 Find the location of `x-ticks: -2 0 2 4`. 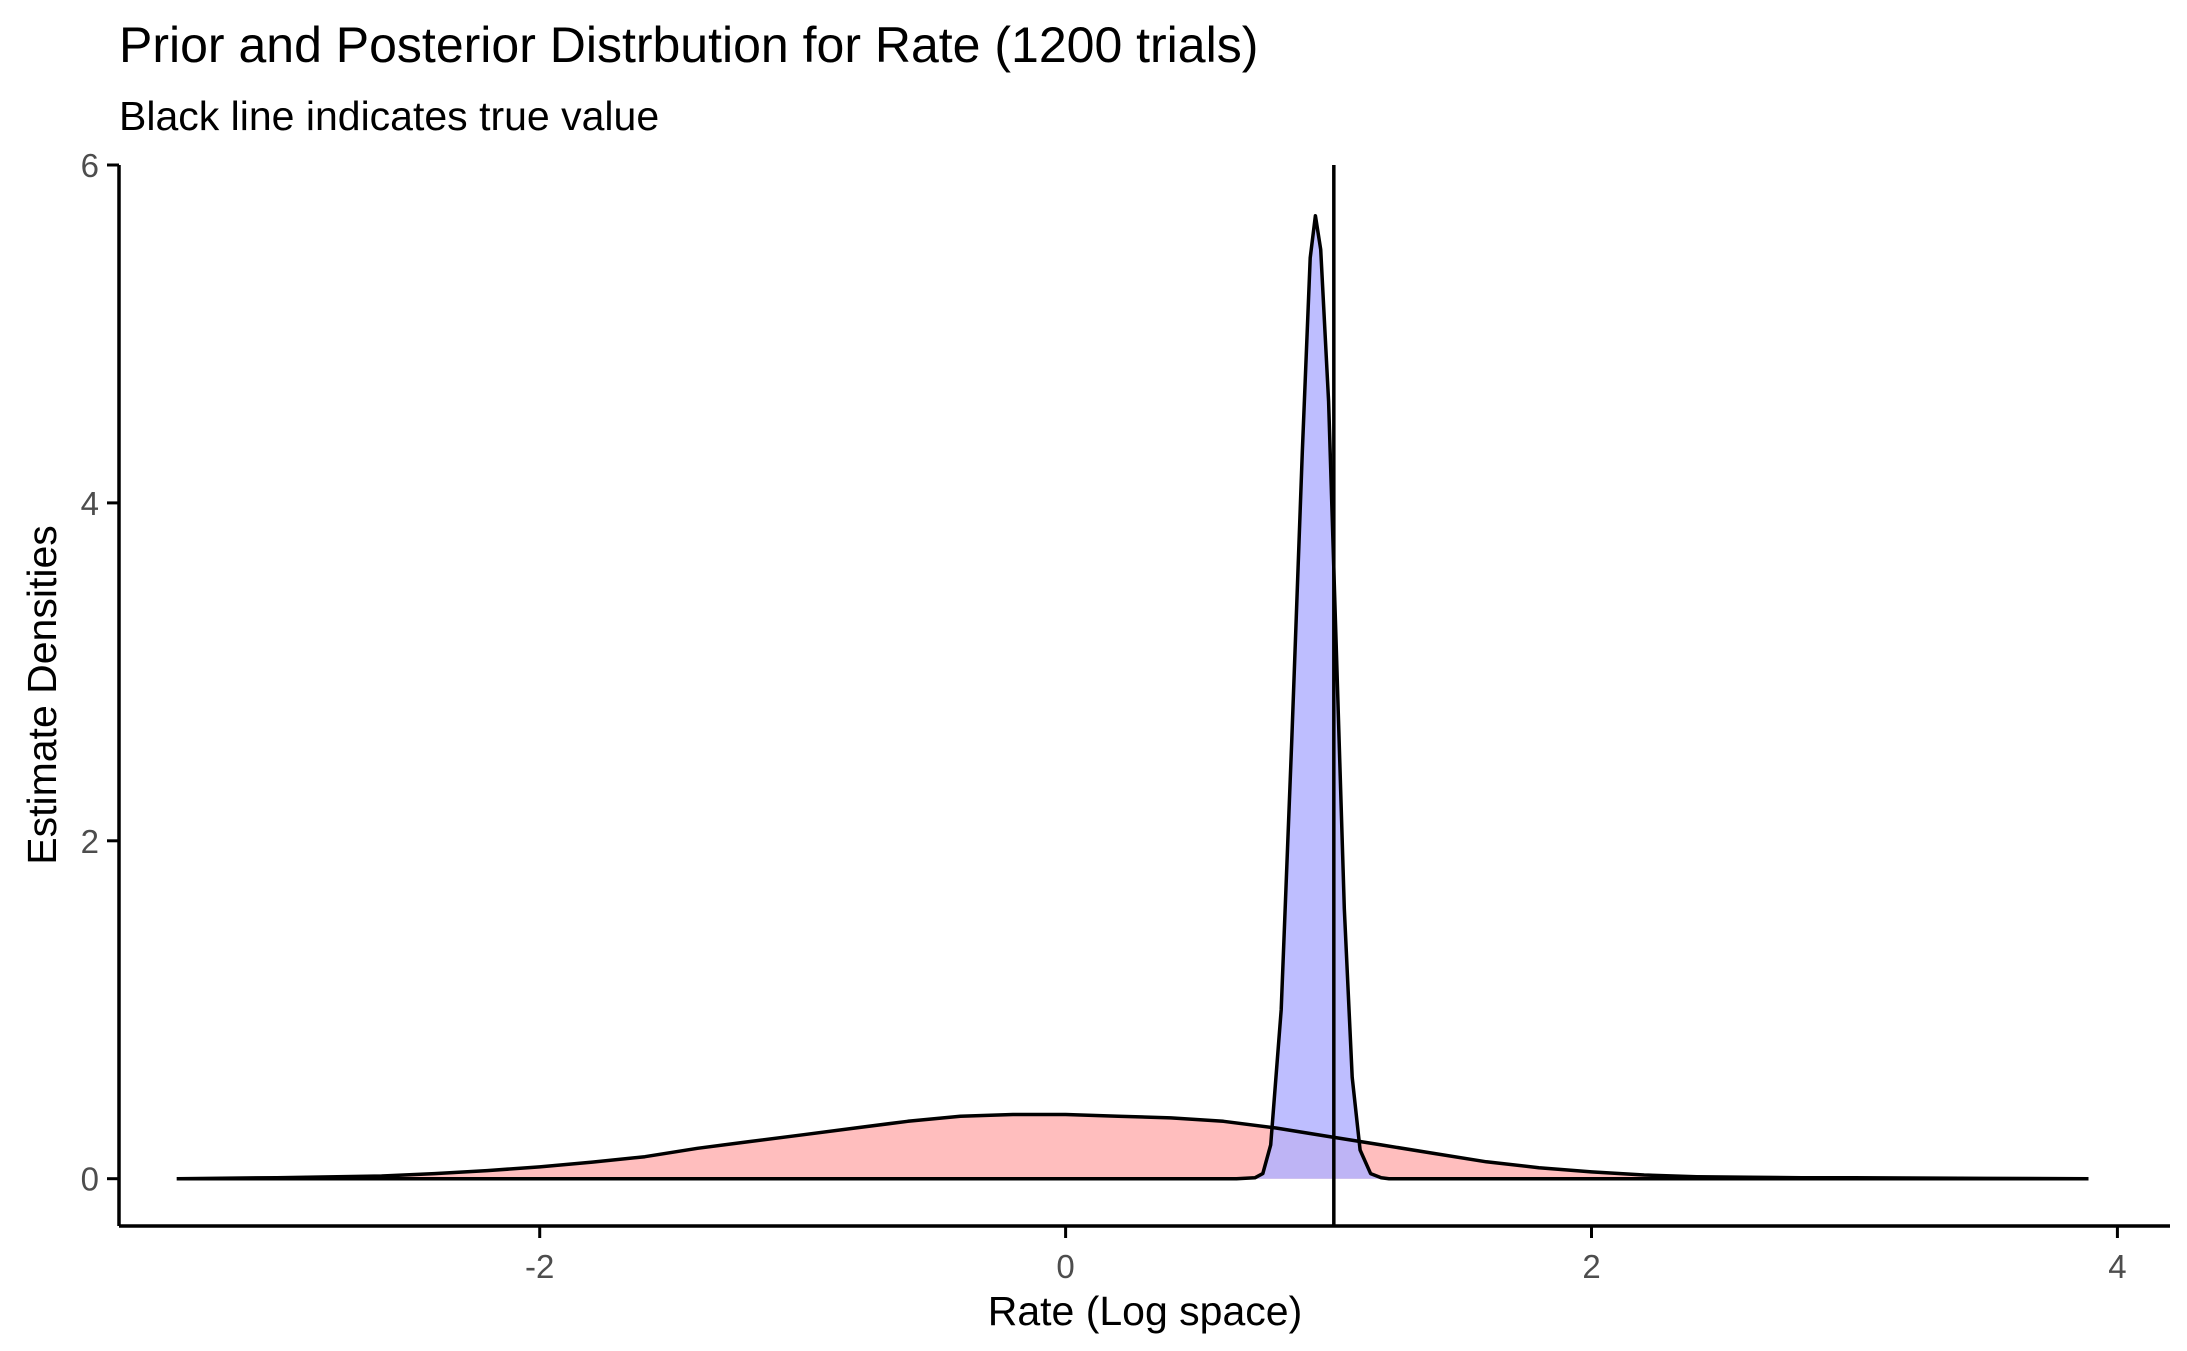

x-ticks: -2 0 2 4 is located at coordinates (1326, 1255).